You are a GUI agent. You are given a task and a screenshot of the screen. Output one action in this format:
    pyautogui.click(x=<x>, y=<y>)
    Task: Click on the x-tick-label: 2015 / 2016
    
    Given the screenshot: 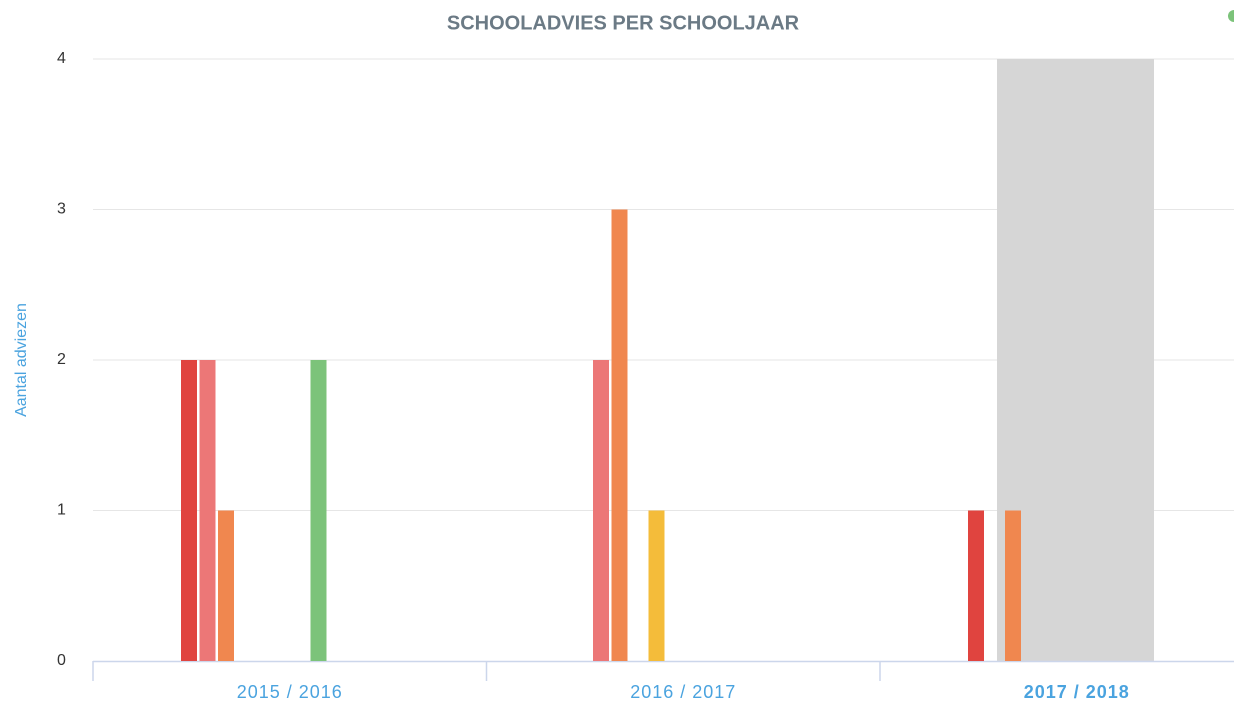 What is the action you would take?
    pyautogui.click(x=290, y=692)
    